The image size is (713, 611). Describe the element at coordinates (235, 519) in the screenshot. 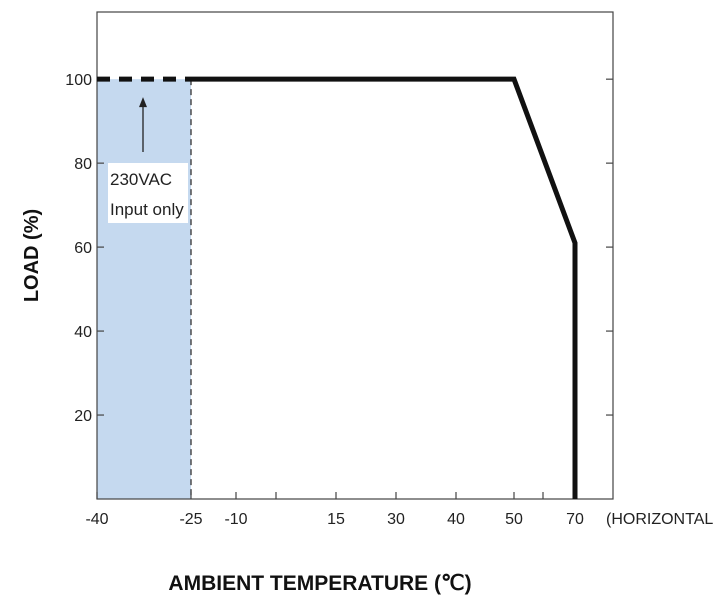

I see `x-tick-label: -10` at that location.